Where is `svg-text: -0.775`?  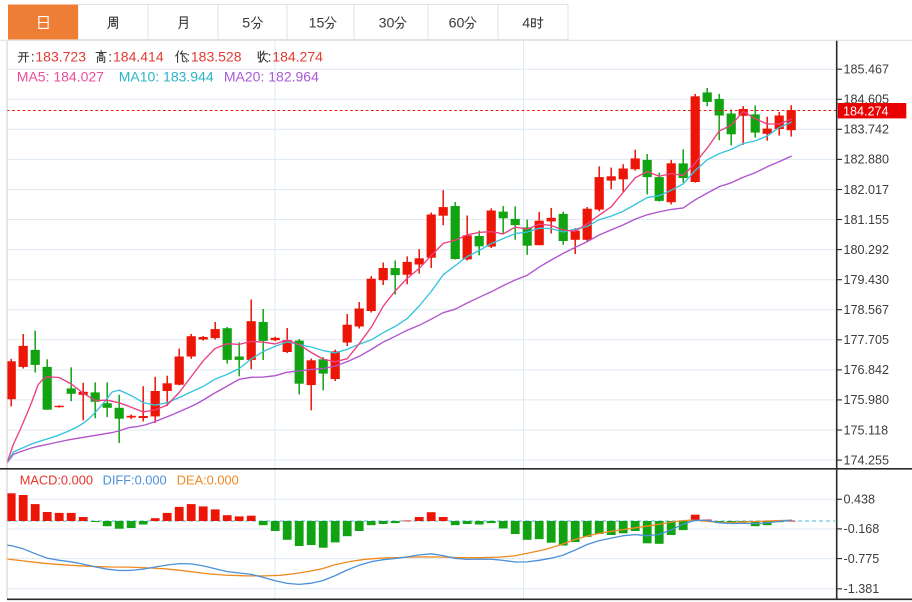
svg-text: -0.775 is located at coordinates (862, 559).